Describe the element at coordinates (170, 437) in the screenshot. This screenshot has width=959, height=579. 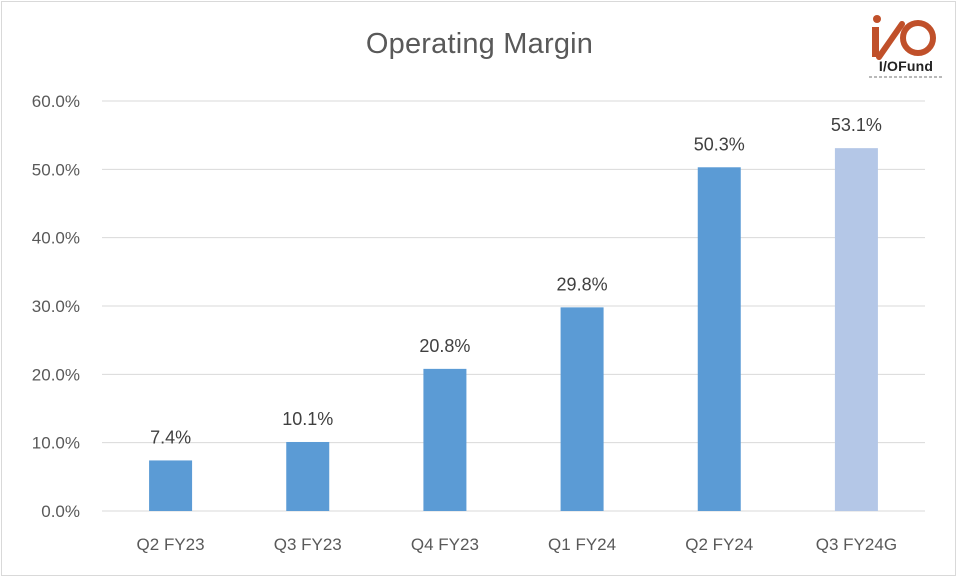
I see `data-label: 7.4%` at that location.